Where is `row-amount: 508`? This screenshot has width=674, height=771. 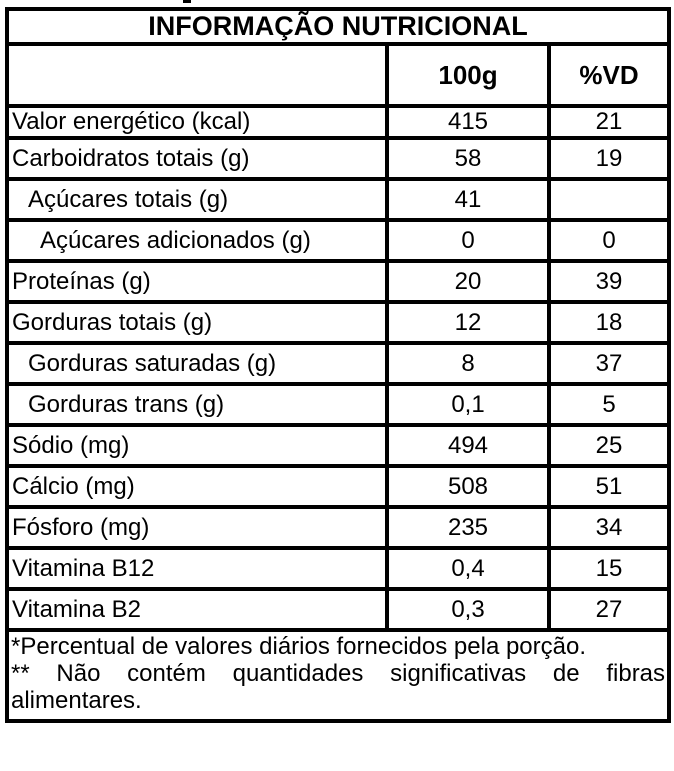
row-amount: 508 is located at coordinates (468, 486).